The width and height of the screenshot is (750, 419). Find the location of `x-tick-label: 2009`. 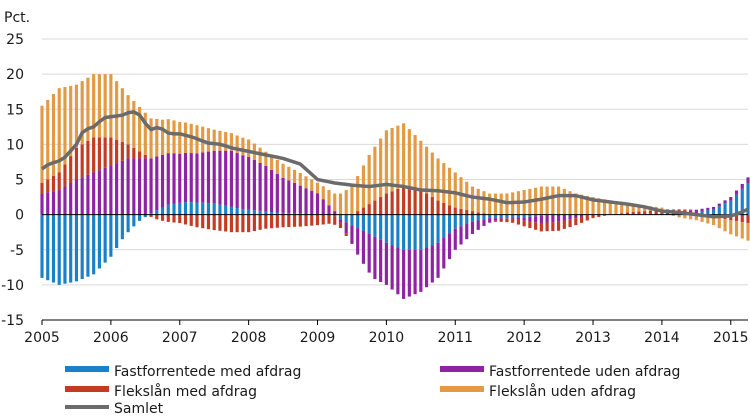

x-tick-label: 2009 is located at coordinates (318, 338).